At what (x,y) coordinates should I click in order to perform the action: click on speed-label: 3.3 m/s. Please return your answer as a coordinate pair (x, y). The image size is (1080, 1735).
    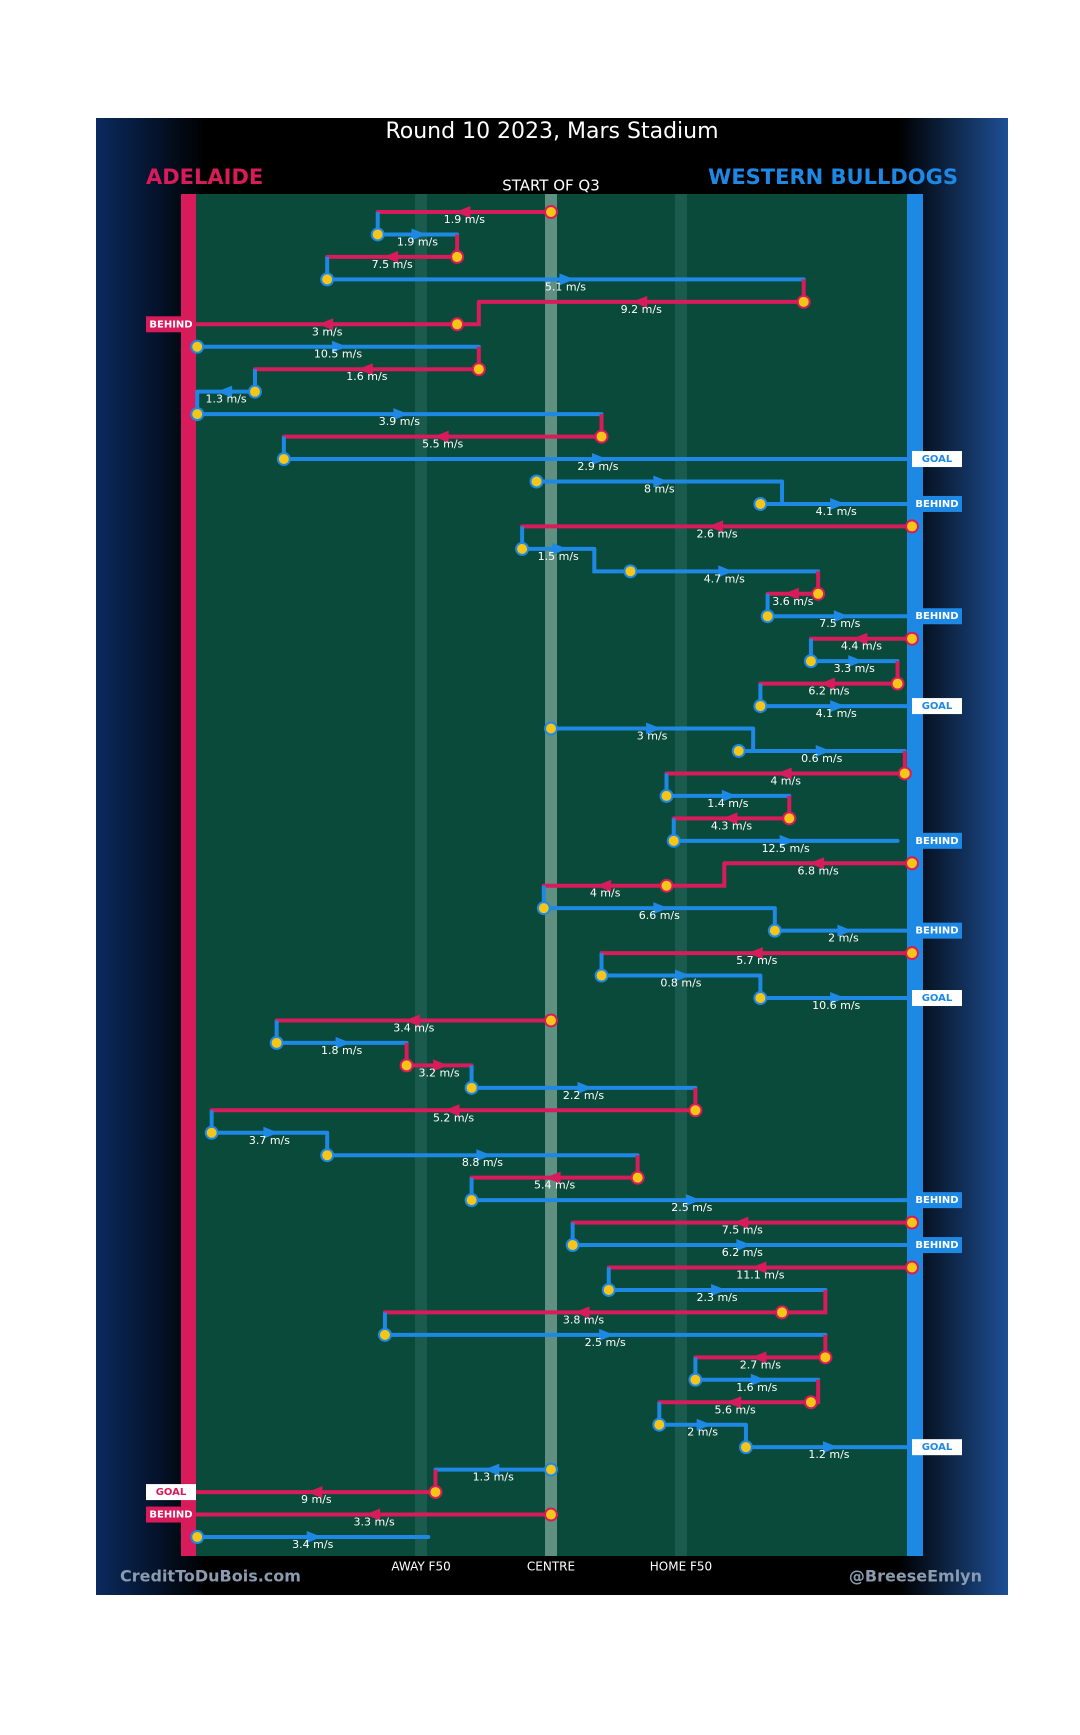
    Looking at the image, I should click on (854, 668).